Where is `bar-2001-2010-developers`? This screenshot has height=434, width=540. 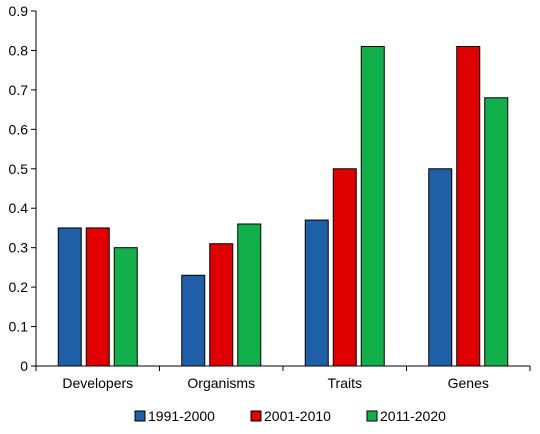
bar-2001-2010-developers is located at coordinates (97, 297).